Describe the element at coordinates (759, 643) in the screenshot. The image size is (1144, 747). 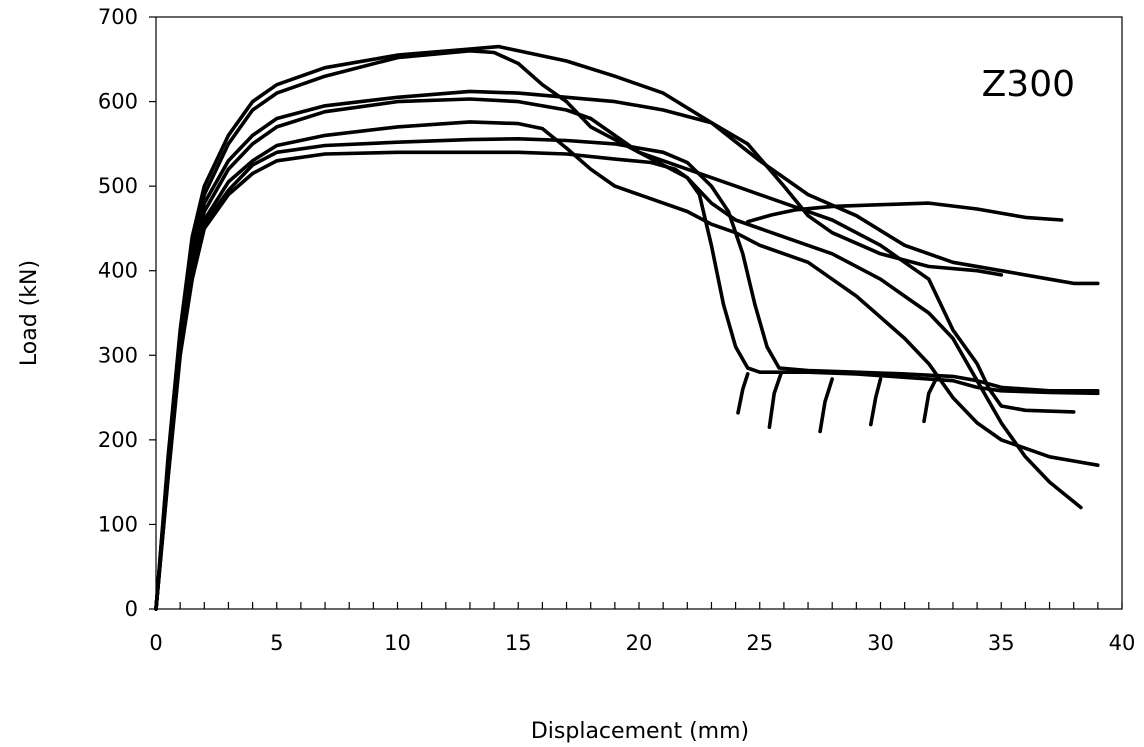
I see `x-tick-label: 25` at that location.